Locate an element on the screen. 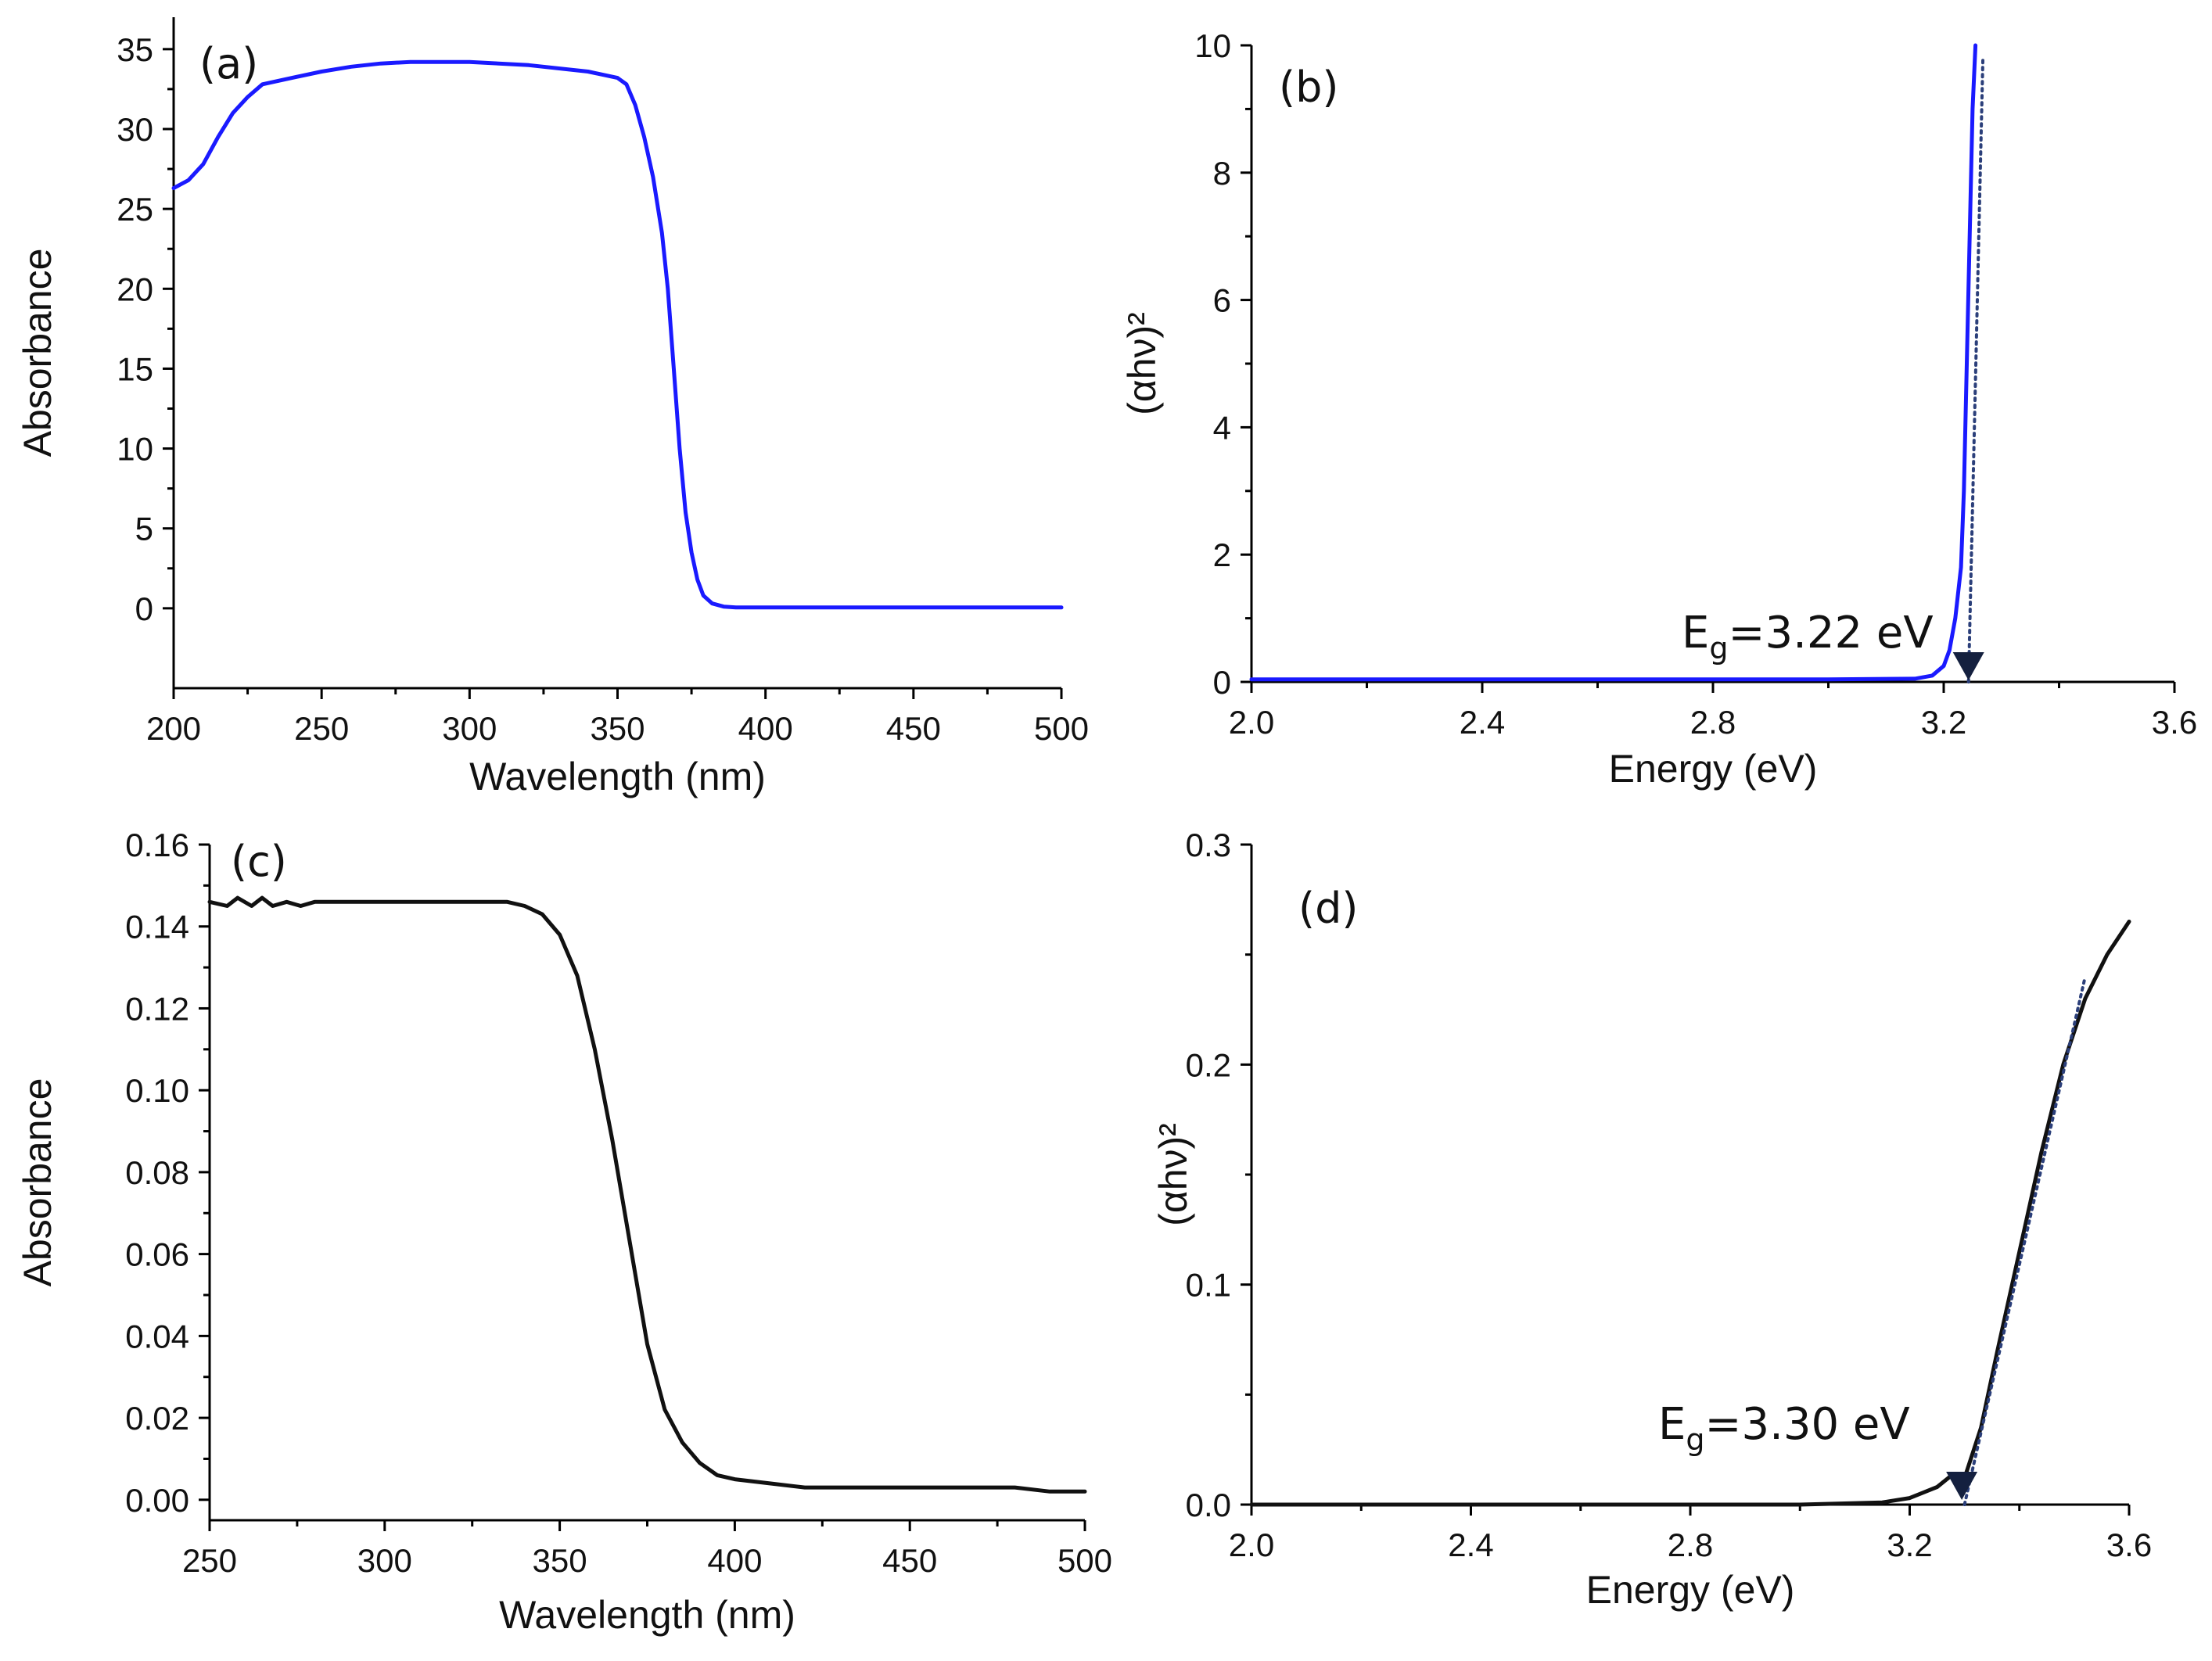 The width and height of the screenshot is (2212, 1661). y-tick-label: 20 is located at coordinates (135, 289).